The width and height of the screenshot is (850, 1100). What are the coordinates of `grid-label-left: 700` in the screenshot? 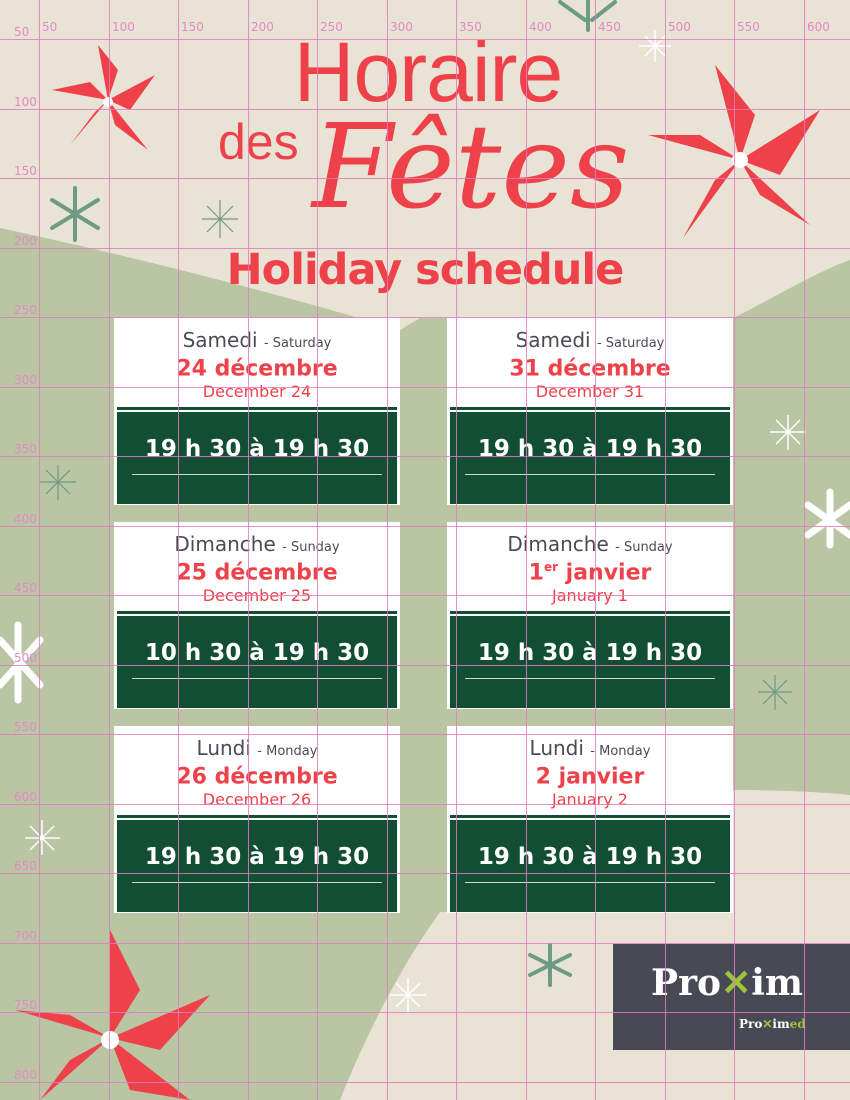 It's located at (25, 936).